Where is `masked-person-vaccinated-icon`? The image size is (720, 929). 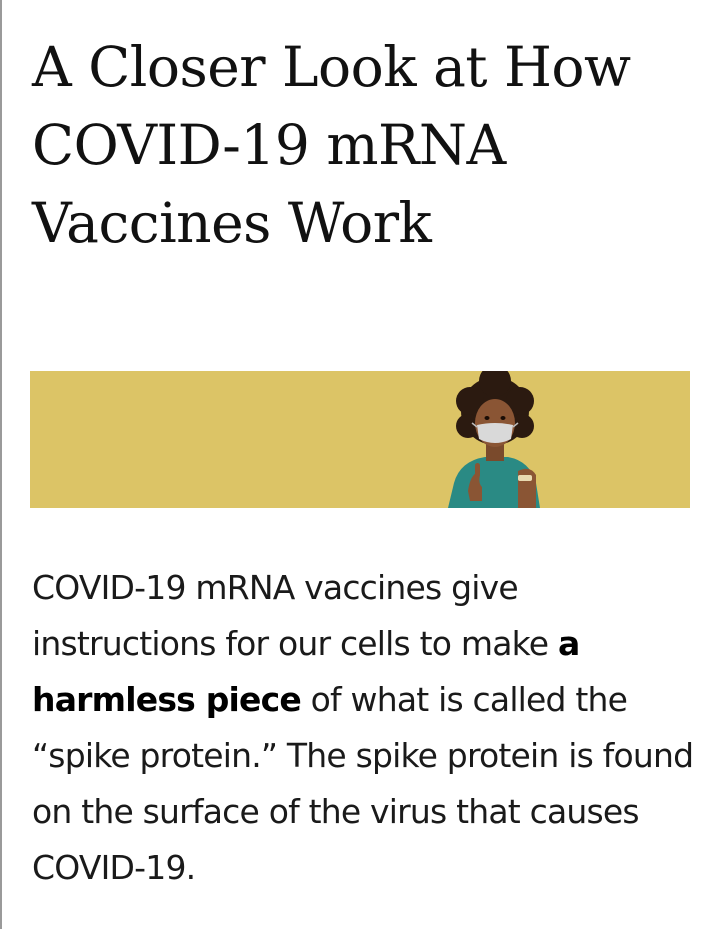 masked-person-vaccinated-icon is located at coordinates (494, 439).